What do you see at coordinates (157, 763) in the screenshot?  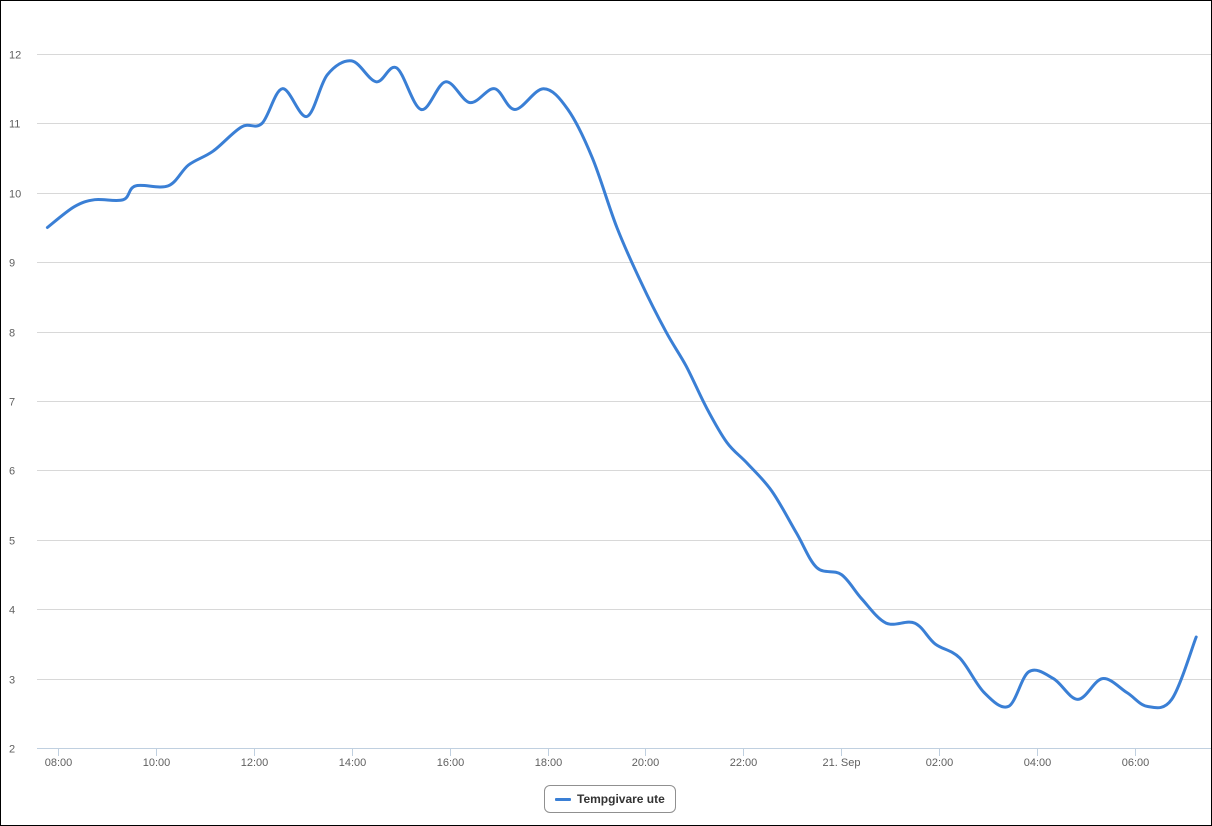 I see `x-tick-label: 10:00` at bounding box center [157, 763].